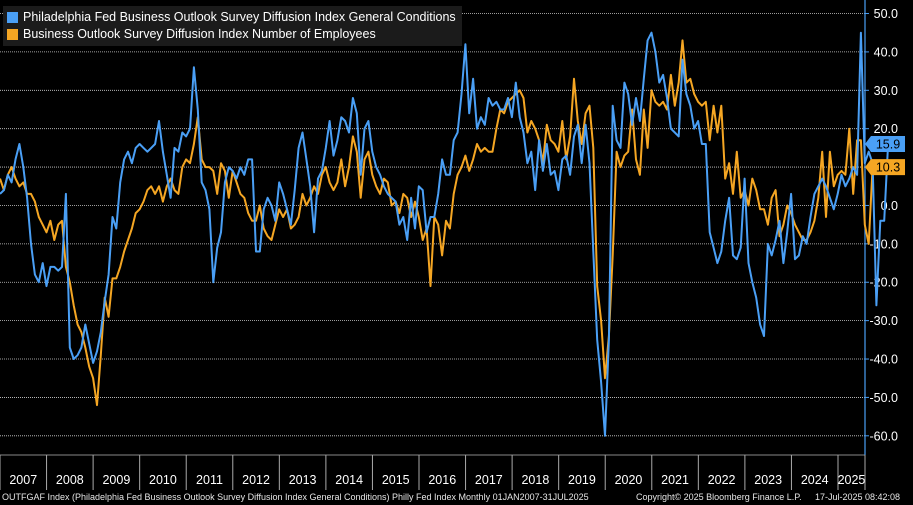 The image size is (913, 505). I want to click on last-value-label: 10.3, so click(888, 168).